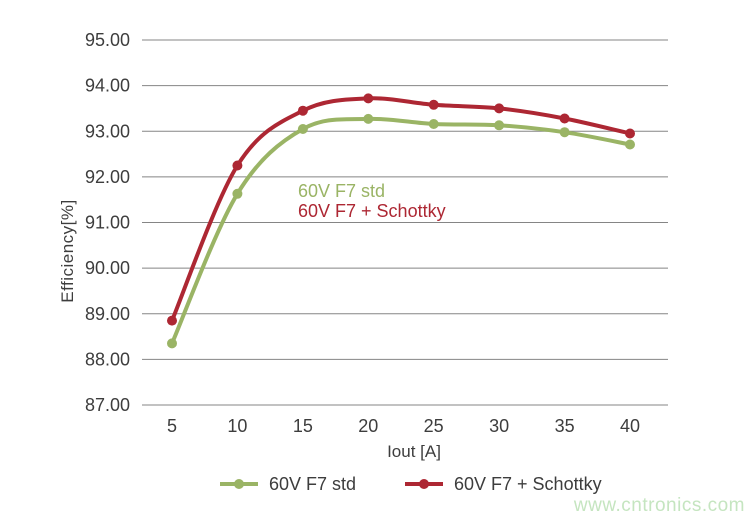 The height and width of the screenshot is (523, 756). I want to click on legend-label-std: 60V F7 std, so click(313, 483).